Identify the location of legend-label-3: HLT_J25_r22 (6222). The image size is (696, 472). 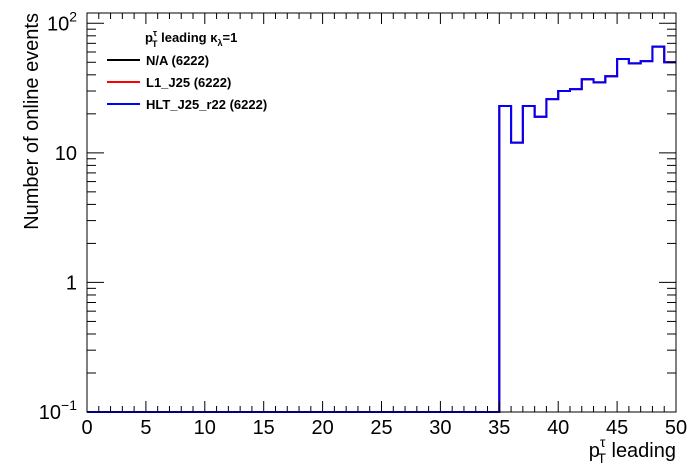
(206, 104).